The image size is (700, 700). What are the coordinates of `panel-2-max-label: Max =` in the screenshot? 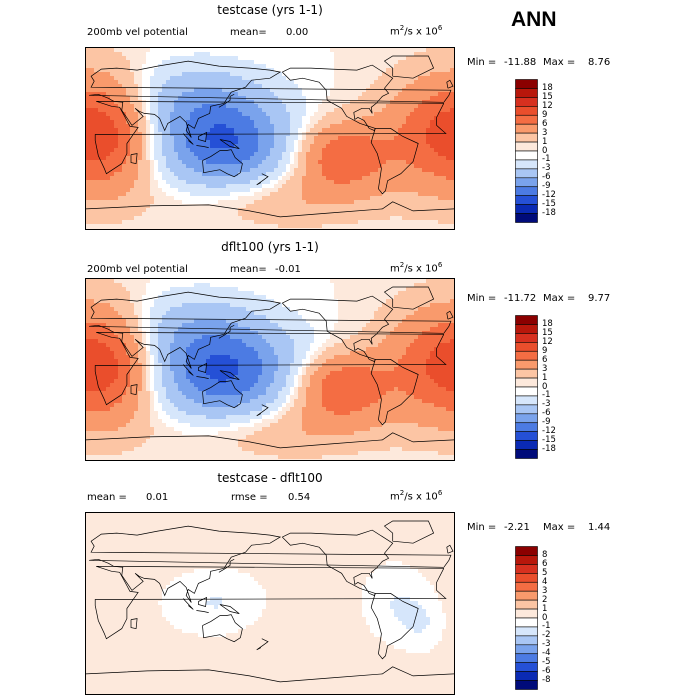 It's located at (559, 298).